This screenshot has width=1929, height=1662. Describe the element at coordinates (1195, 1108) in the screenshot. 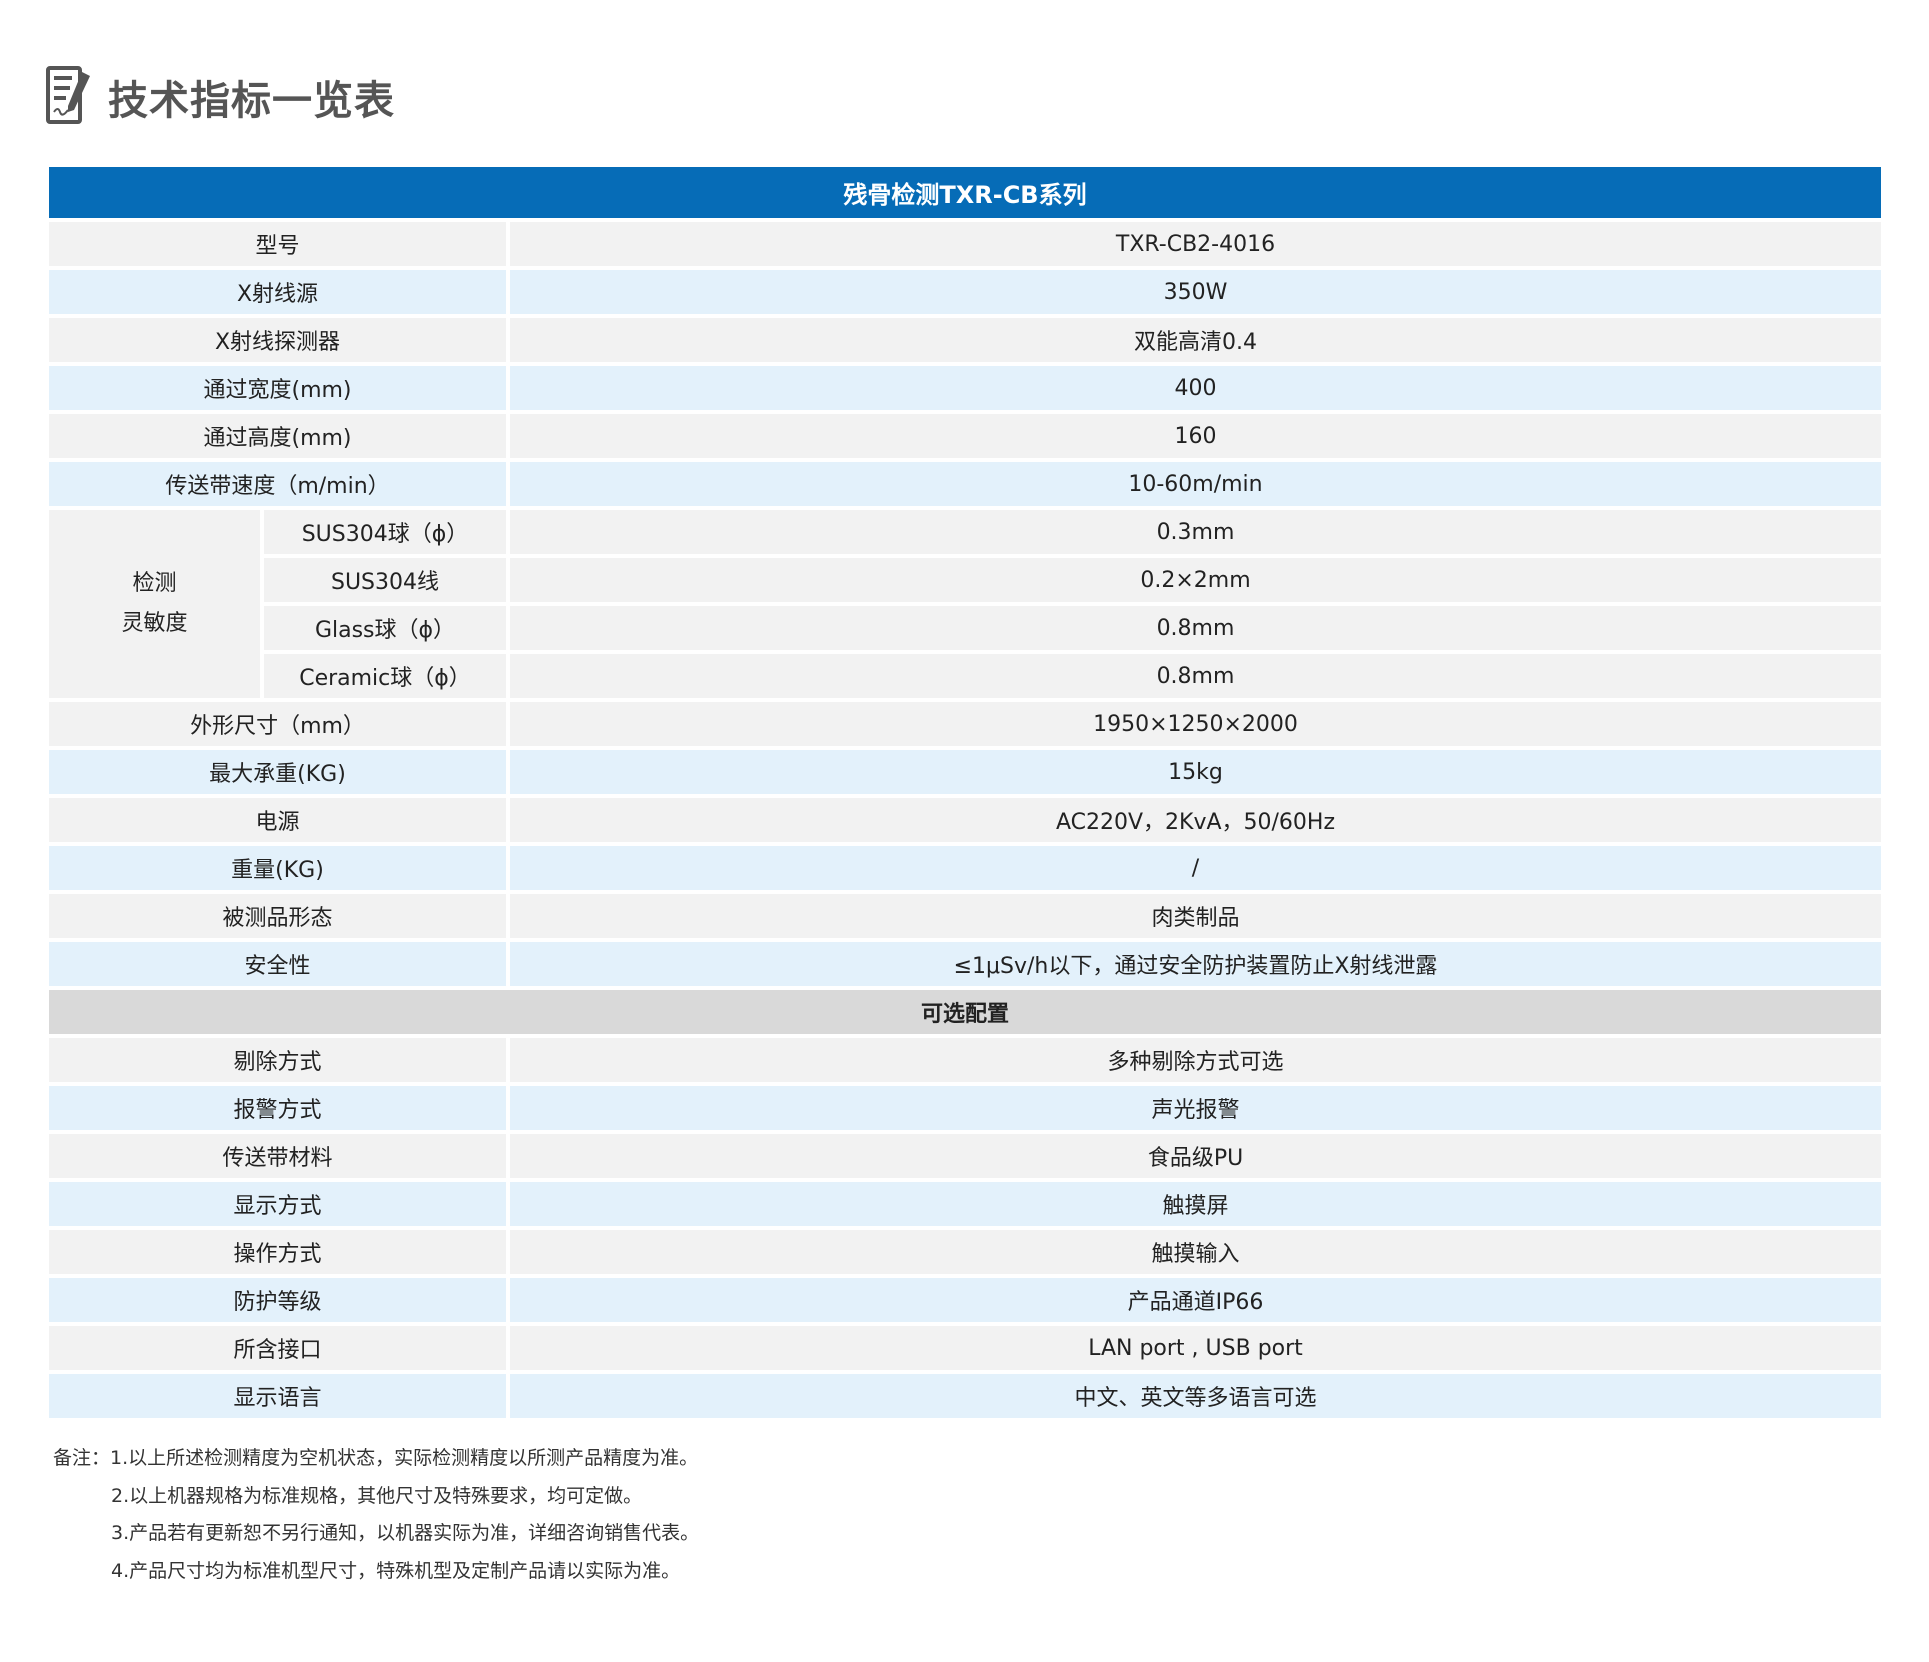

I see `row-value: 声光报警` at that location.